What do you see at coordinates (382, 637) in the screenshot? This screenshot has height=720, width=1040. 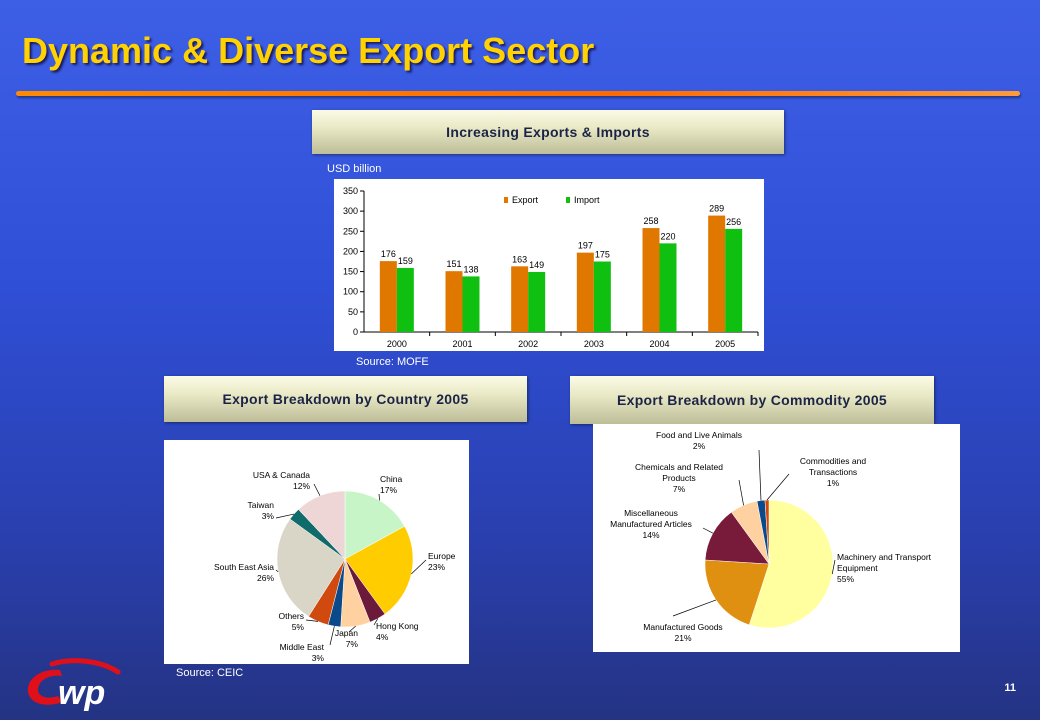 I see `pie-label-text: 4%` at bounding box center [382, 637].